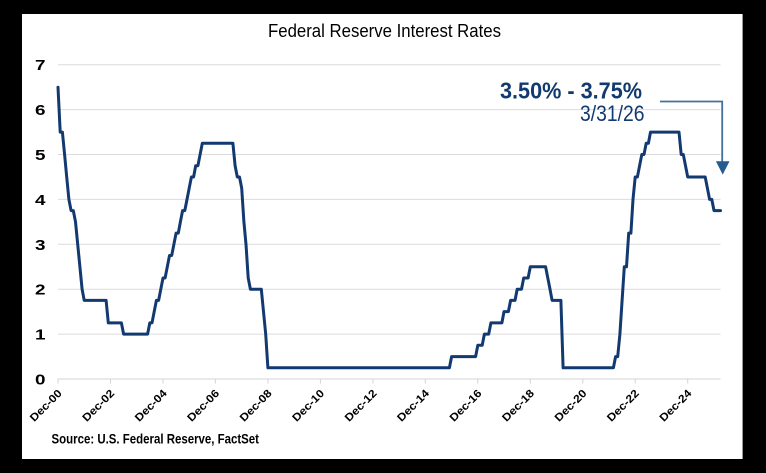 This screenshot has width=766, height=473. What do you see at coordinates (40, 290) in the screenshot?
I see `svg-text: 2` at bounding box center [40, 290].